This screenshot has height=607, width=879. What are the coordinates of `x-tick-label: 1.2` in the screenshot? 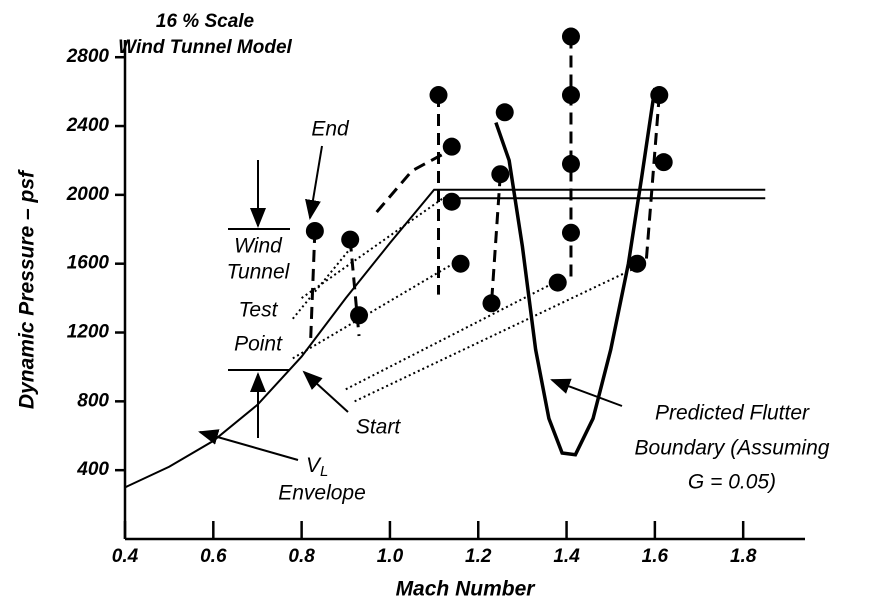 It's located at (478, 556).